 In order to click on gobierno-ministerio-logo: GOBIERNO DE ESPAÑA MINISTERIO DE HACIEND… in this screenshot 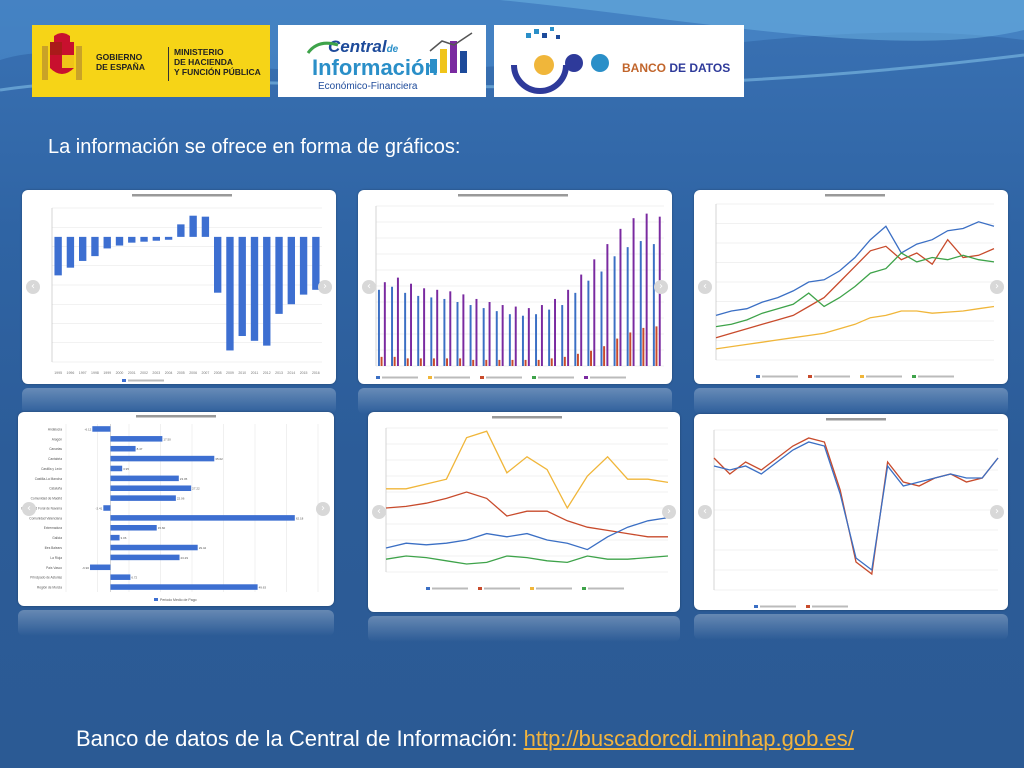, I will do `click(151, 61)`.